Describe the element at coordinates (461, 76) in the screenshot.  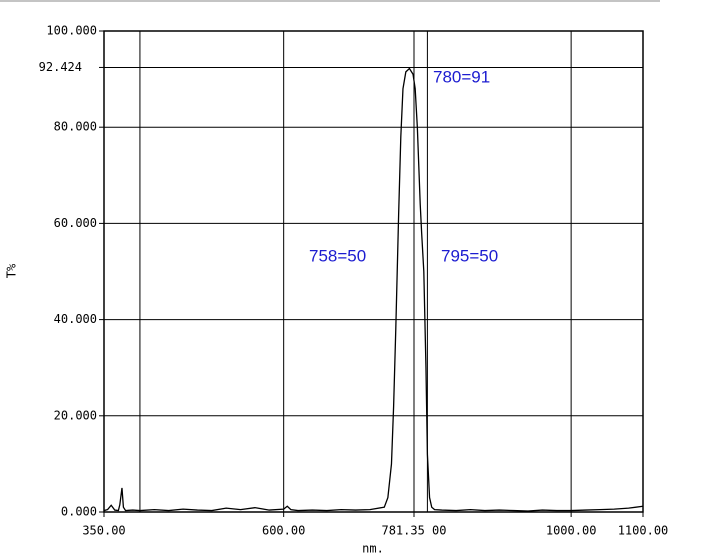
I see `annotation: 780=91` at that location.